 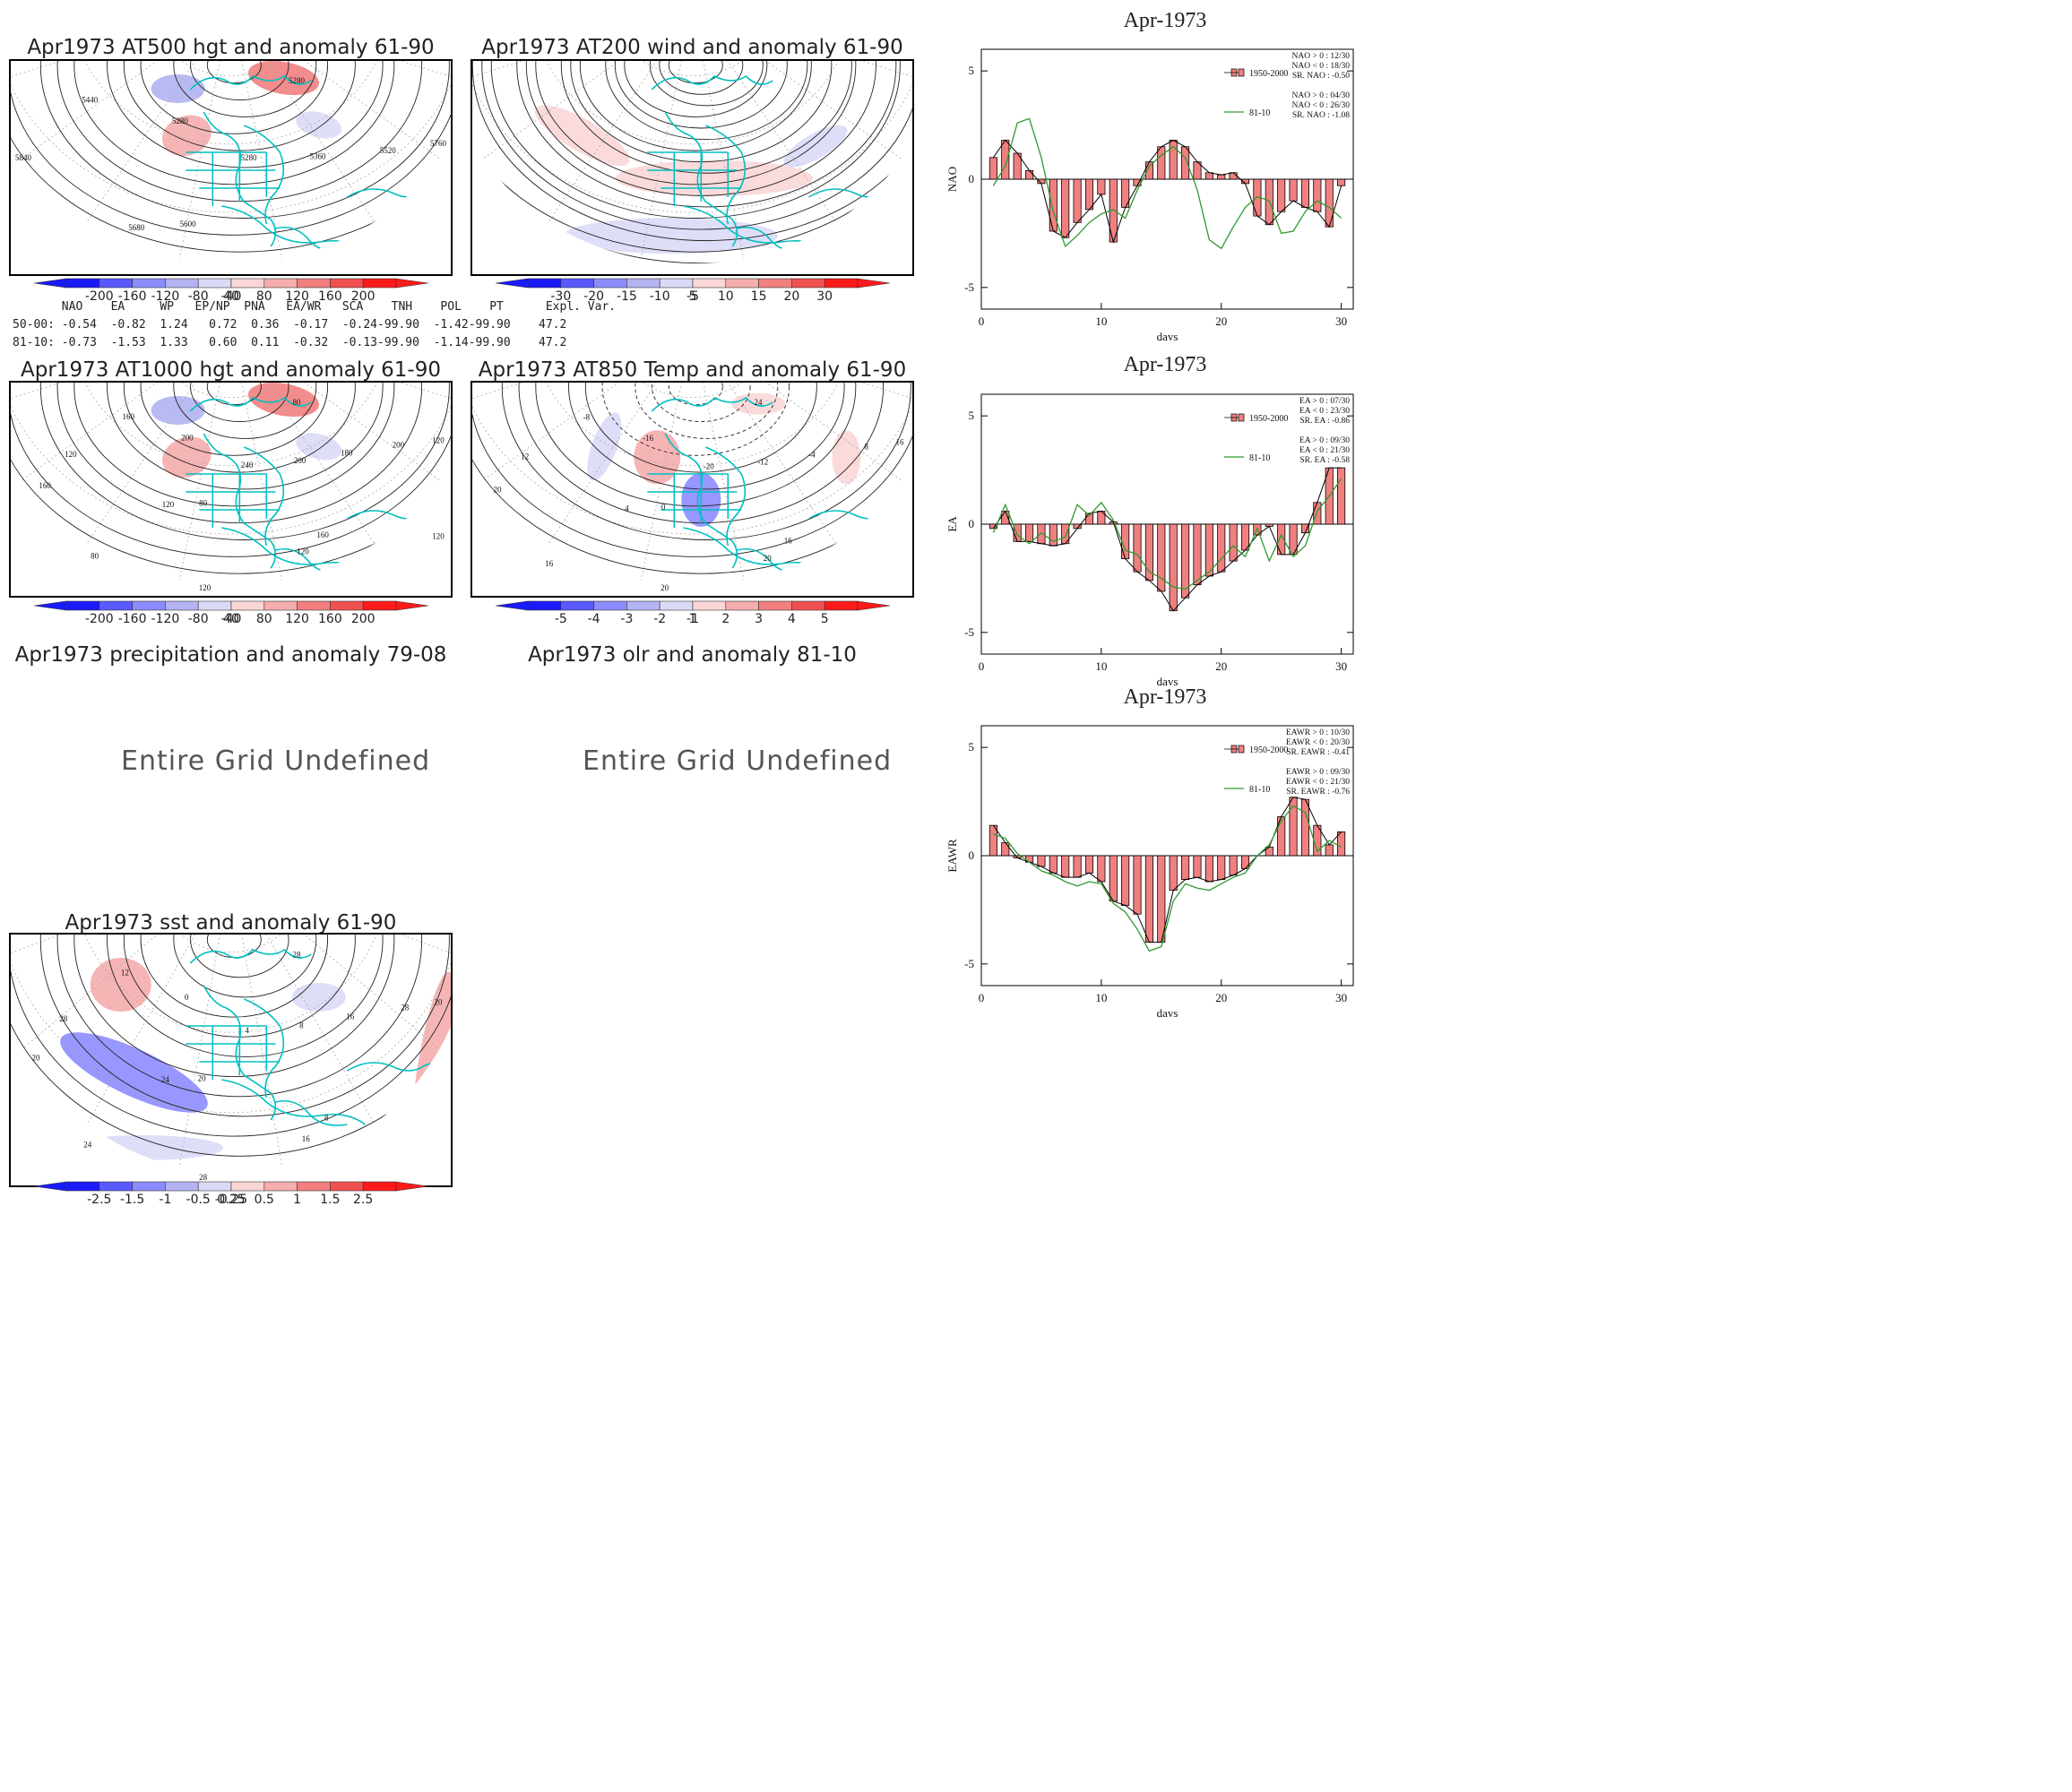 What do you see at coordinates (692, 296) in the screenshot?
I see `colorbar-label: -5` at bounding box center [692, 296].